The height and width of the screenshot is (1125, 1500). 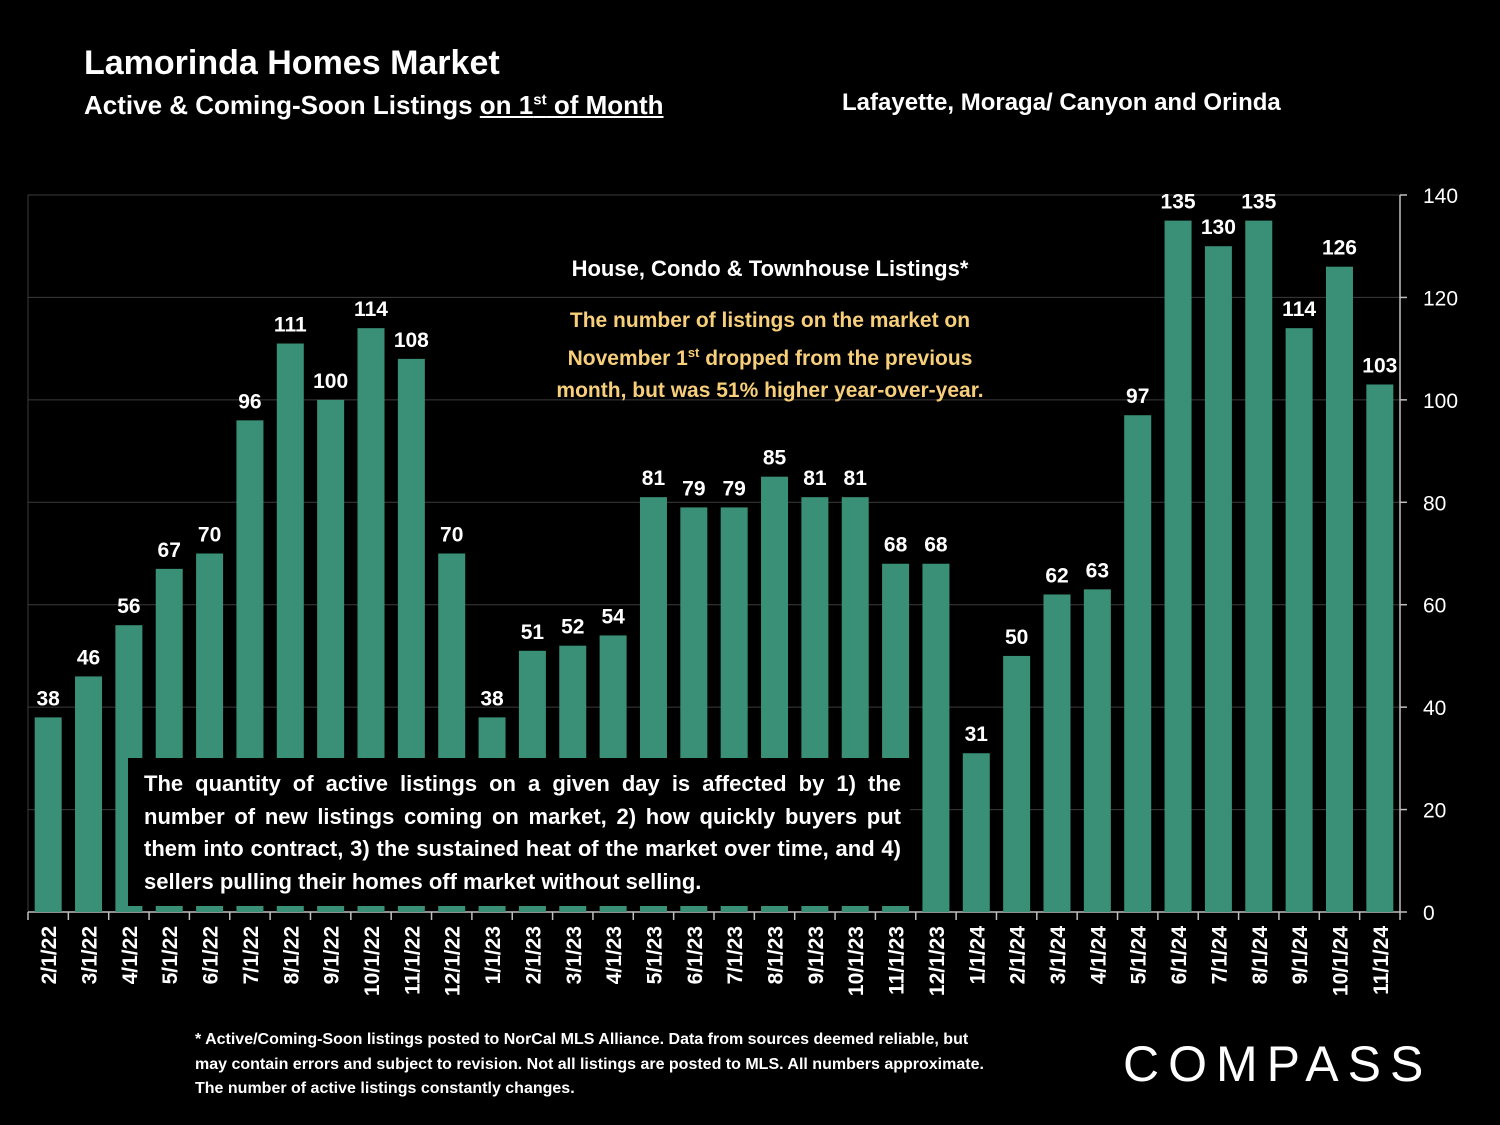 What do you see at coordinates (1434, 811) in the screenshot?
I see `y-tick-label: 20` at bounding box center [1434, 811].